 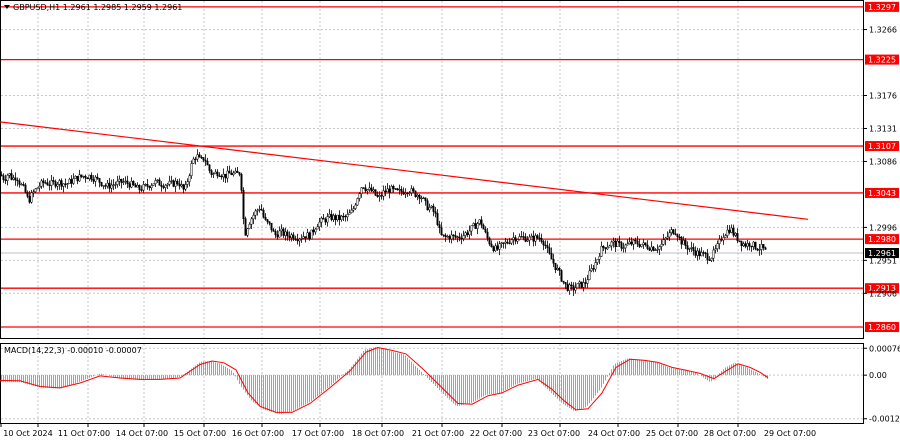 I want to click on symbol-dropdown-icon, so click(x=7, y=7).